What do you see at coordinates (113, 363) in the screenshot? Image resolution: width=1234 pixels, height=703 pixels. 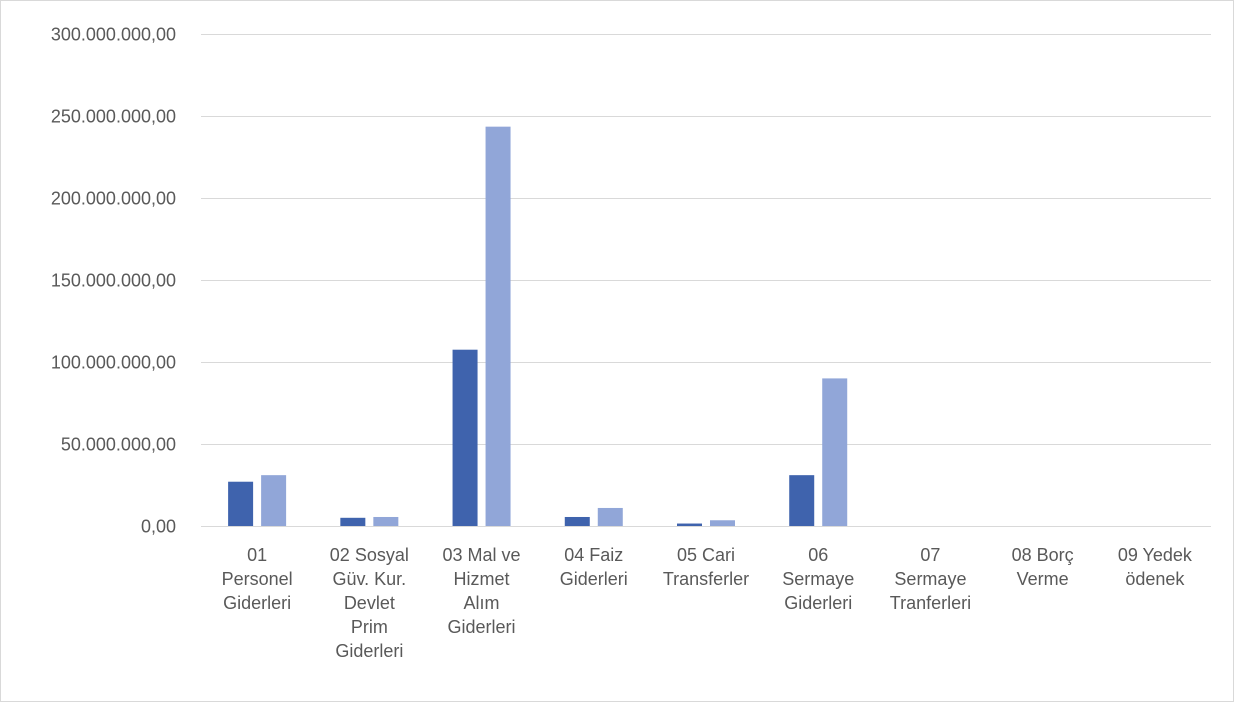 I see `y-tick-label: 100.000.000,00` at bounding box center [113, 363].